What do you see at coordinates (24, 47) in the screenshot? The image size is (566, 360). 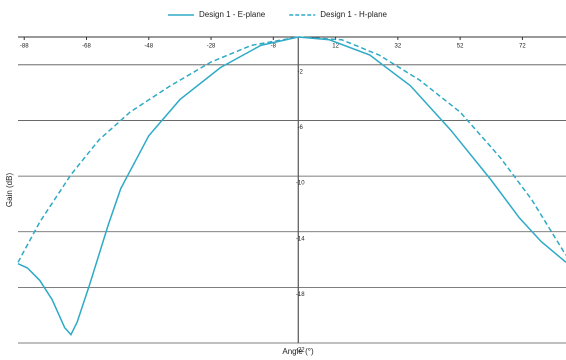 I see `x-tick-label: -88` at bounding box center [24, 47].